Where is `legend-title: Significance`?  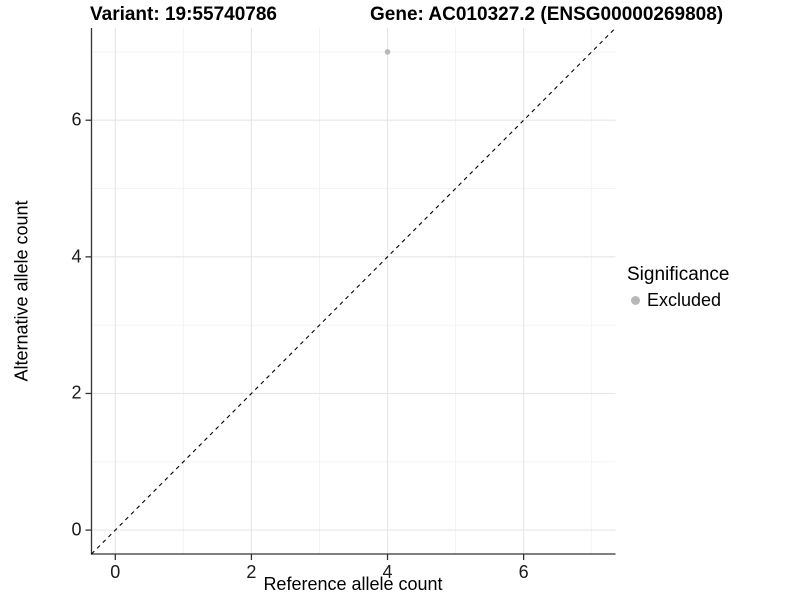
legend-title: Significance is located at coordinates (678, 274).